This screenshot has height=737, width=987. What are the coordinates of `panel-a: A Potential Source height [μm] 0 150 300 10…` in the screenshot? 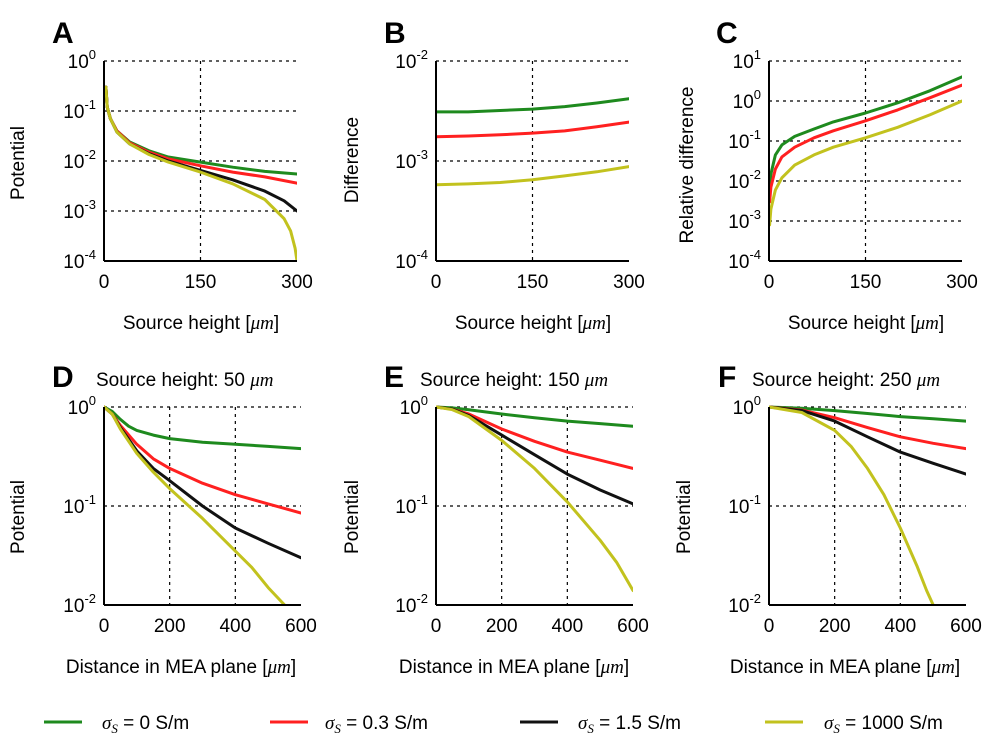 It's located at (160, 175).